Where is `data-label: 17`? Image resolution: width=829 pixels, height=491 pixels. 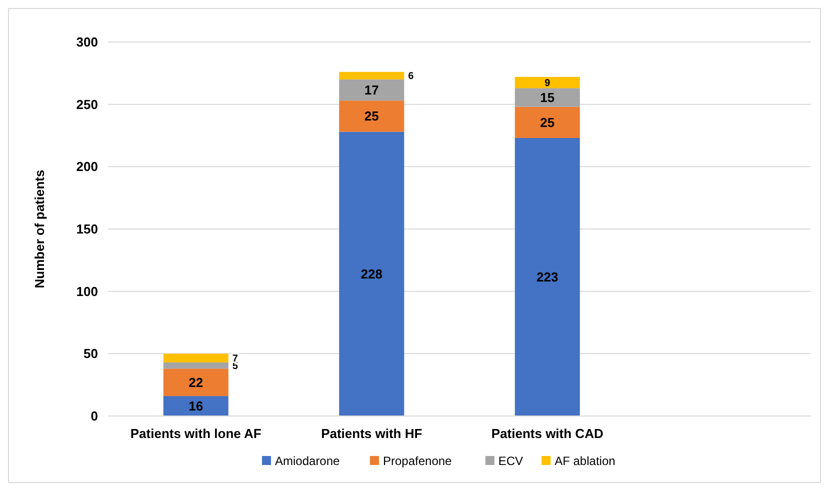 data-label: 17 is located at coordinates (371, 90).